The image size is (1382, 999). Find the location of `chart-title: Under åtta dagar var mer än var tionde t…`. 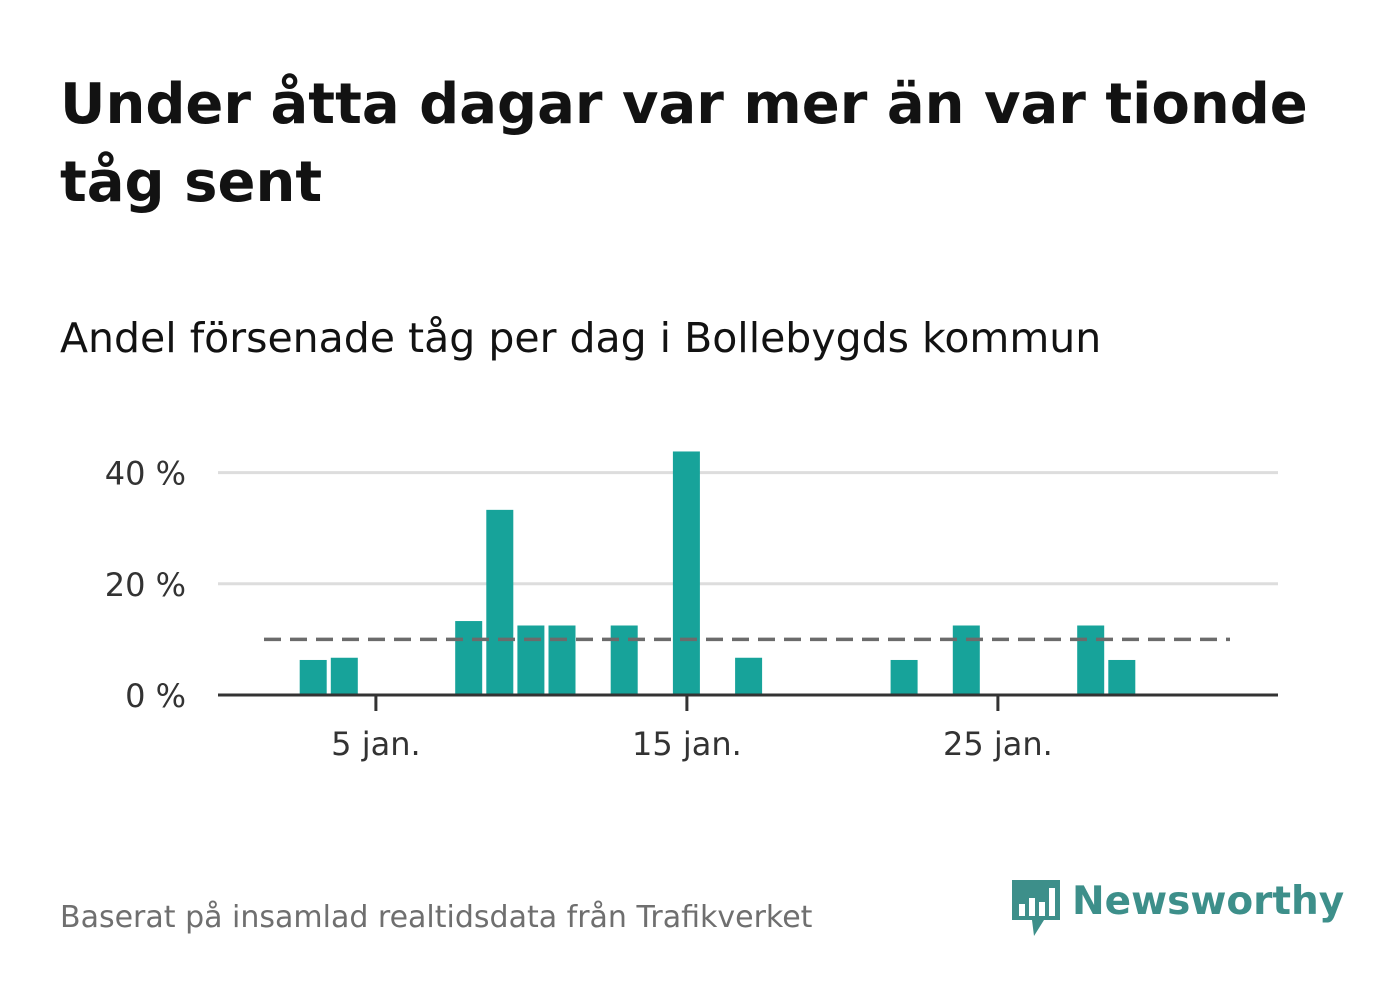

chart-title: Under åtta dagar var mer än var tionde t… is located at coordinates (684, 143).